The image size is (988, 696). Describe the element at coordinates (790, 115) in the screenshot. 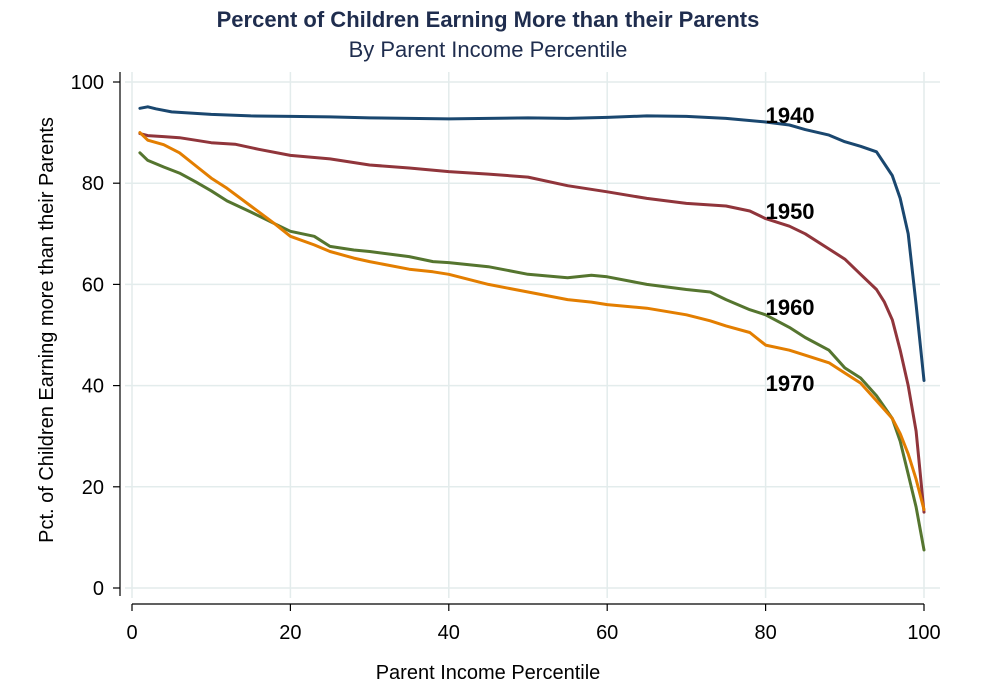

I see `series-label-1940: 1940` at that location.